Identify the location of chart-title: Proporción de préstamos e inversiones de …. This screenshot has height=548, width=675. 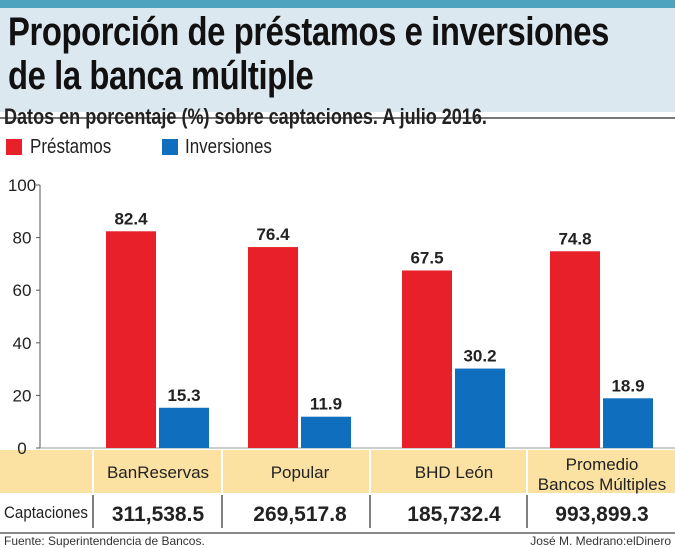
(308, 54).